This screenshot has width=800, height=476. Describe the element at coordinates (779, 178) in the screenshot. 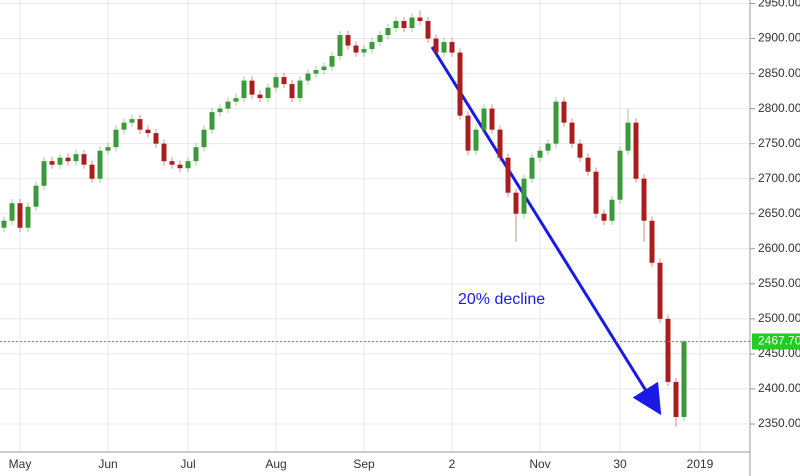

I see `y-tick-label: 2700.00` at that location.